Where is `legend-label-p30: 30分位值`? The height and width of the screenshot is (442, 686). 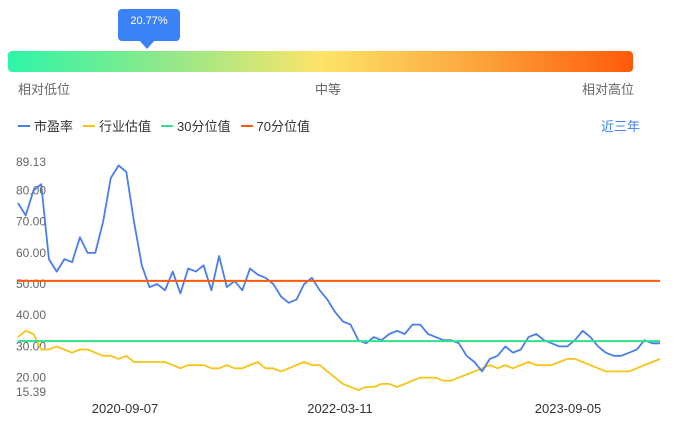
legend-label-p30: 30分位值 is located at coordinates (204, 126).